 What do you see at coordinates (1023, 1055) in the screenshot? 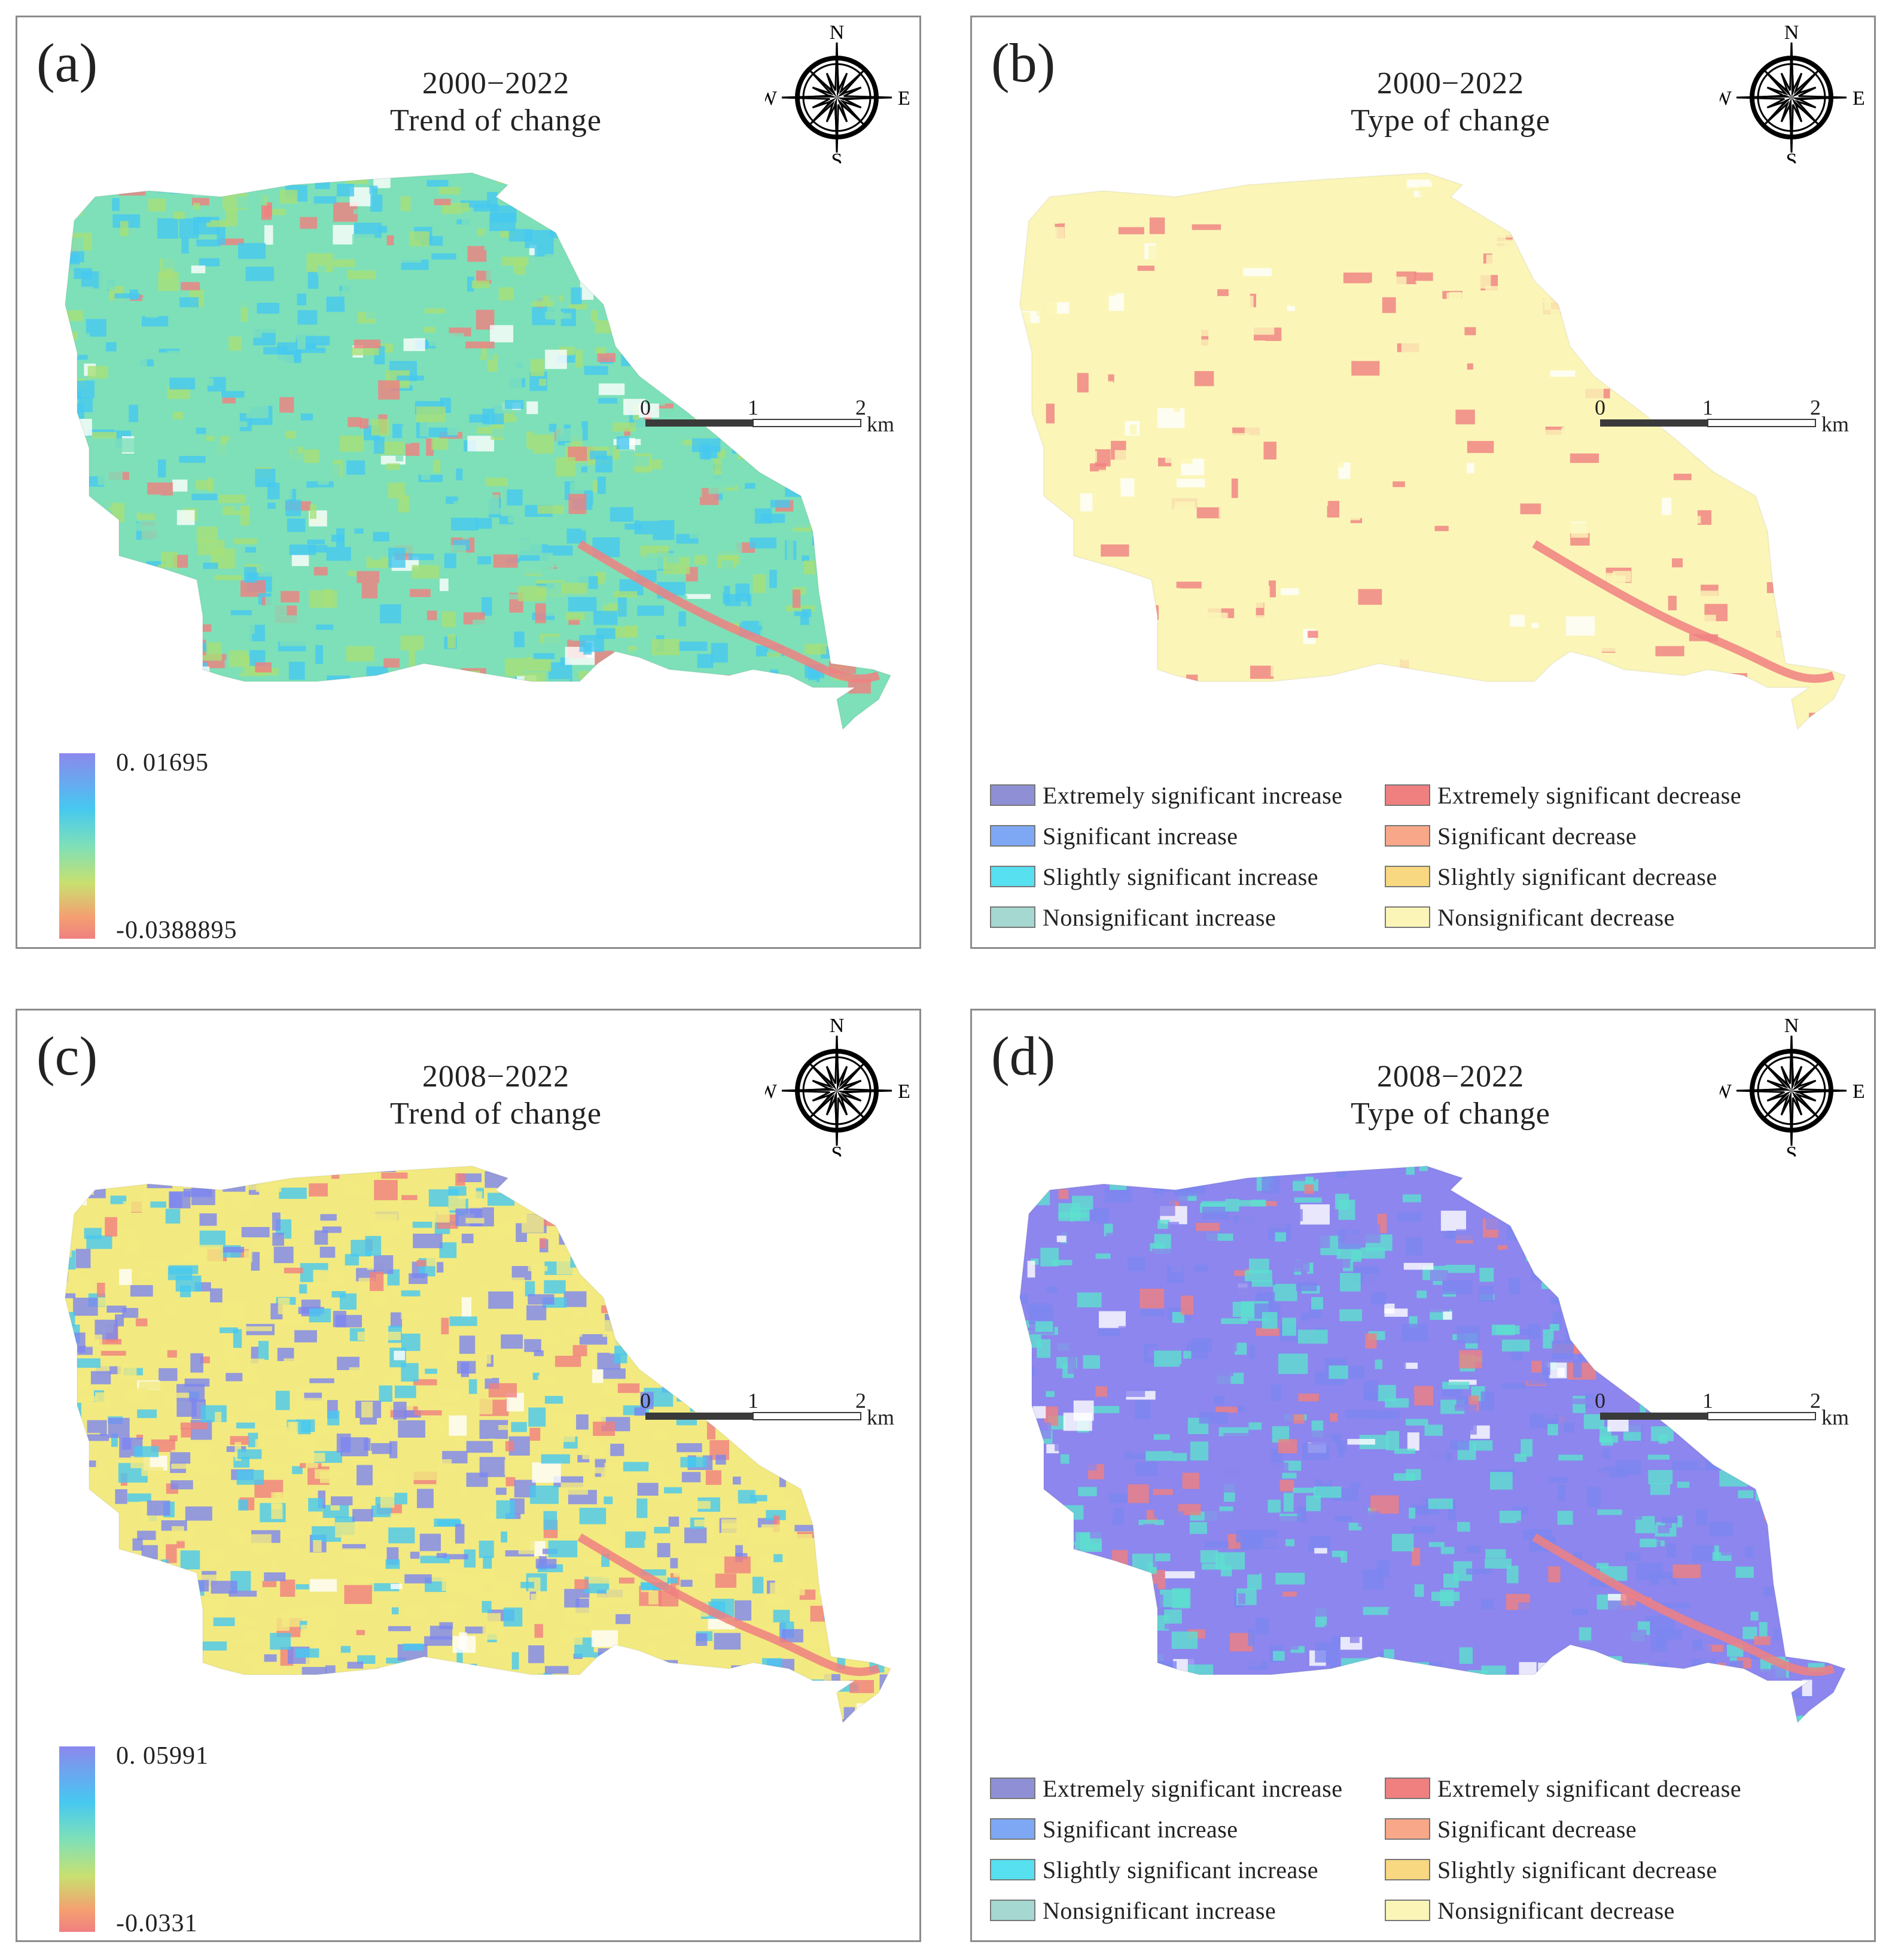
I see `panel-label: (d)` at bounding box center [1023, 1055].